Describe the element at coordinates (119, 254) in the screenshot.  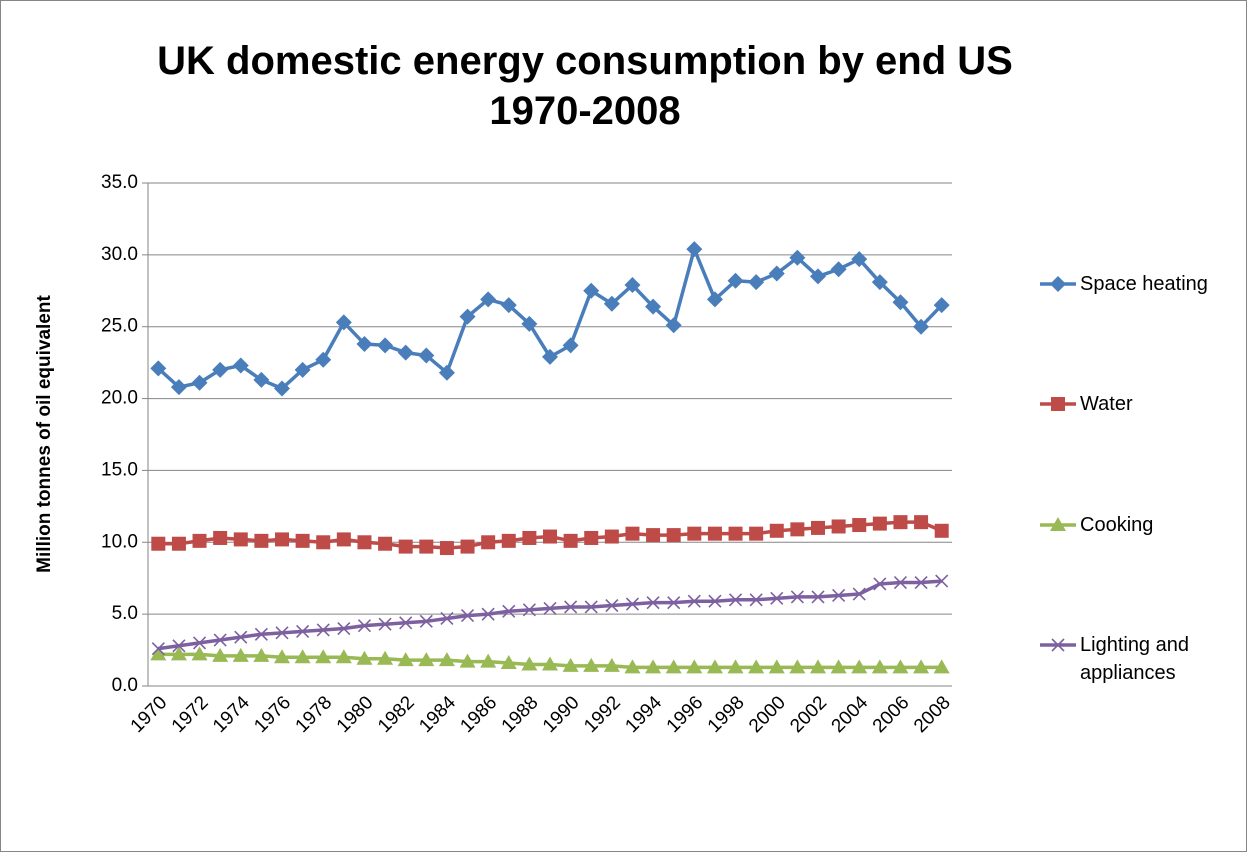
I see `y-tick-label: 30.0` at that location.